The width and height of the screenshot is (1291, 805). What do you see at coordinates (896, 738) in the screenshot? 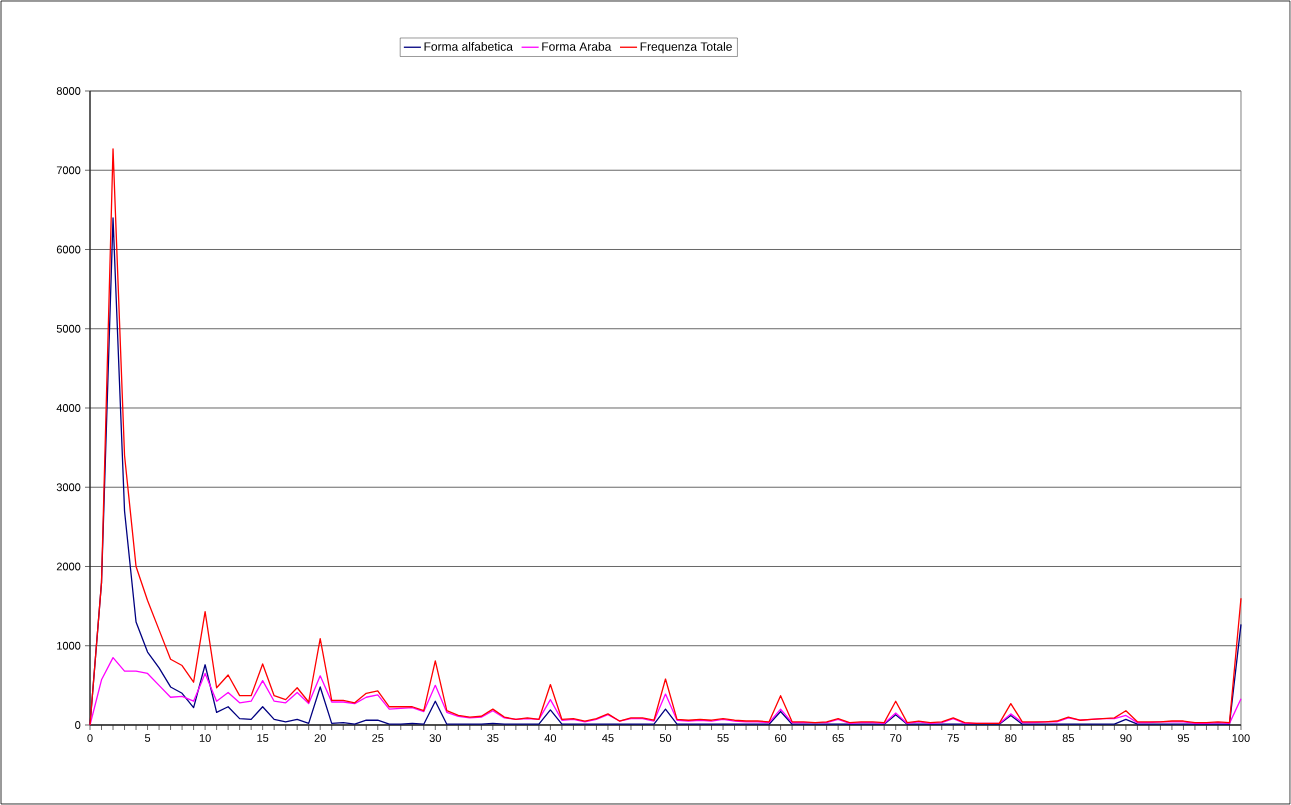
I see `x-tick-label: 70` at bounding box center [896, 738].